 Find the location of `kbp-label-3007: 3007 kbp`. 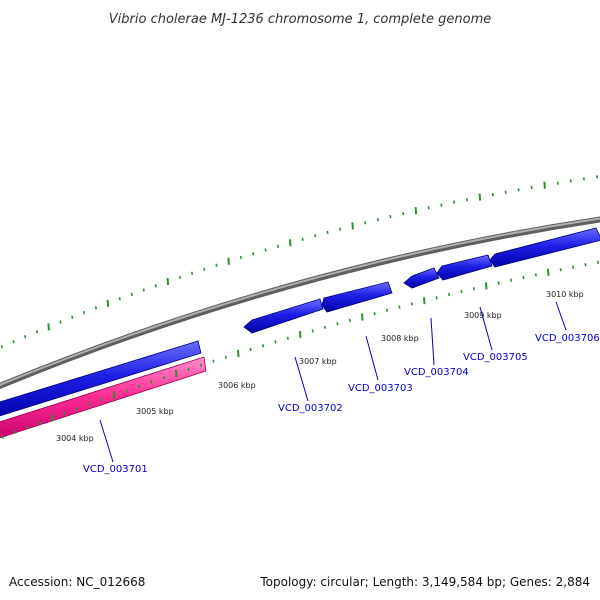

kbp-label-3007: 3007 kbp is located at coordinates (318, 361).